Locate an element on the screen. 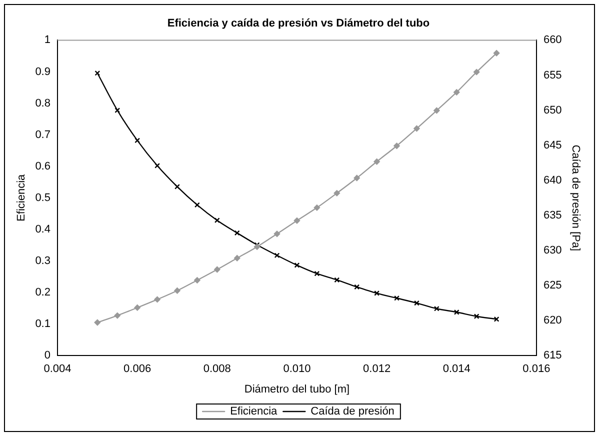 The width and height of the screenshot is (601, 436). x-tick-label: 0.012 is located at coordinates (377, 369).